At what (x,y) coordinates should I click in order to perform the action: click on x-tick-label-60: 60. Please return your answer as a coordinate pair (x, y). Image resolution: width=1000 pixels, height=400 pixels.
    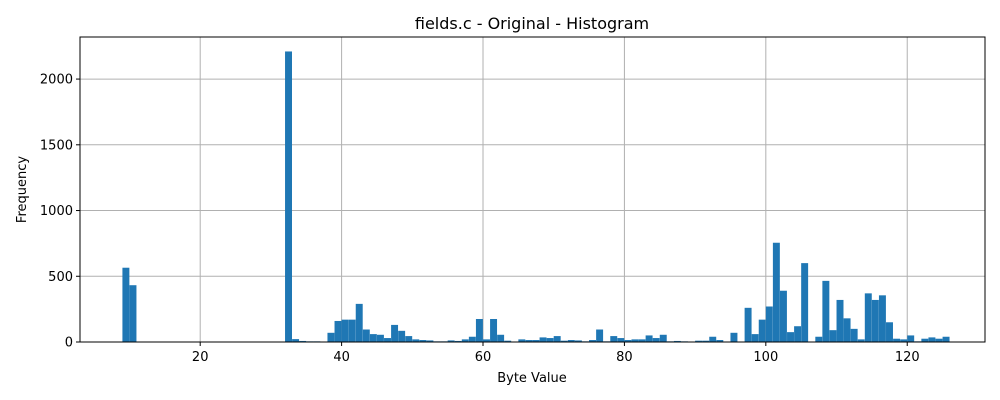
    Looking at the image, I should click on (483, 357).